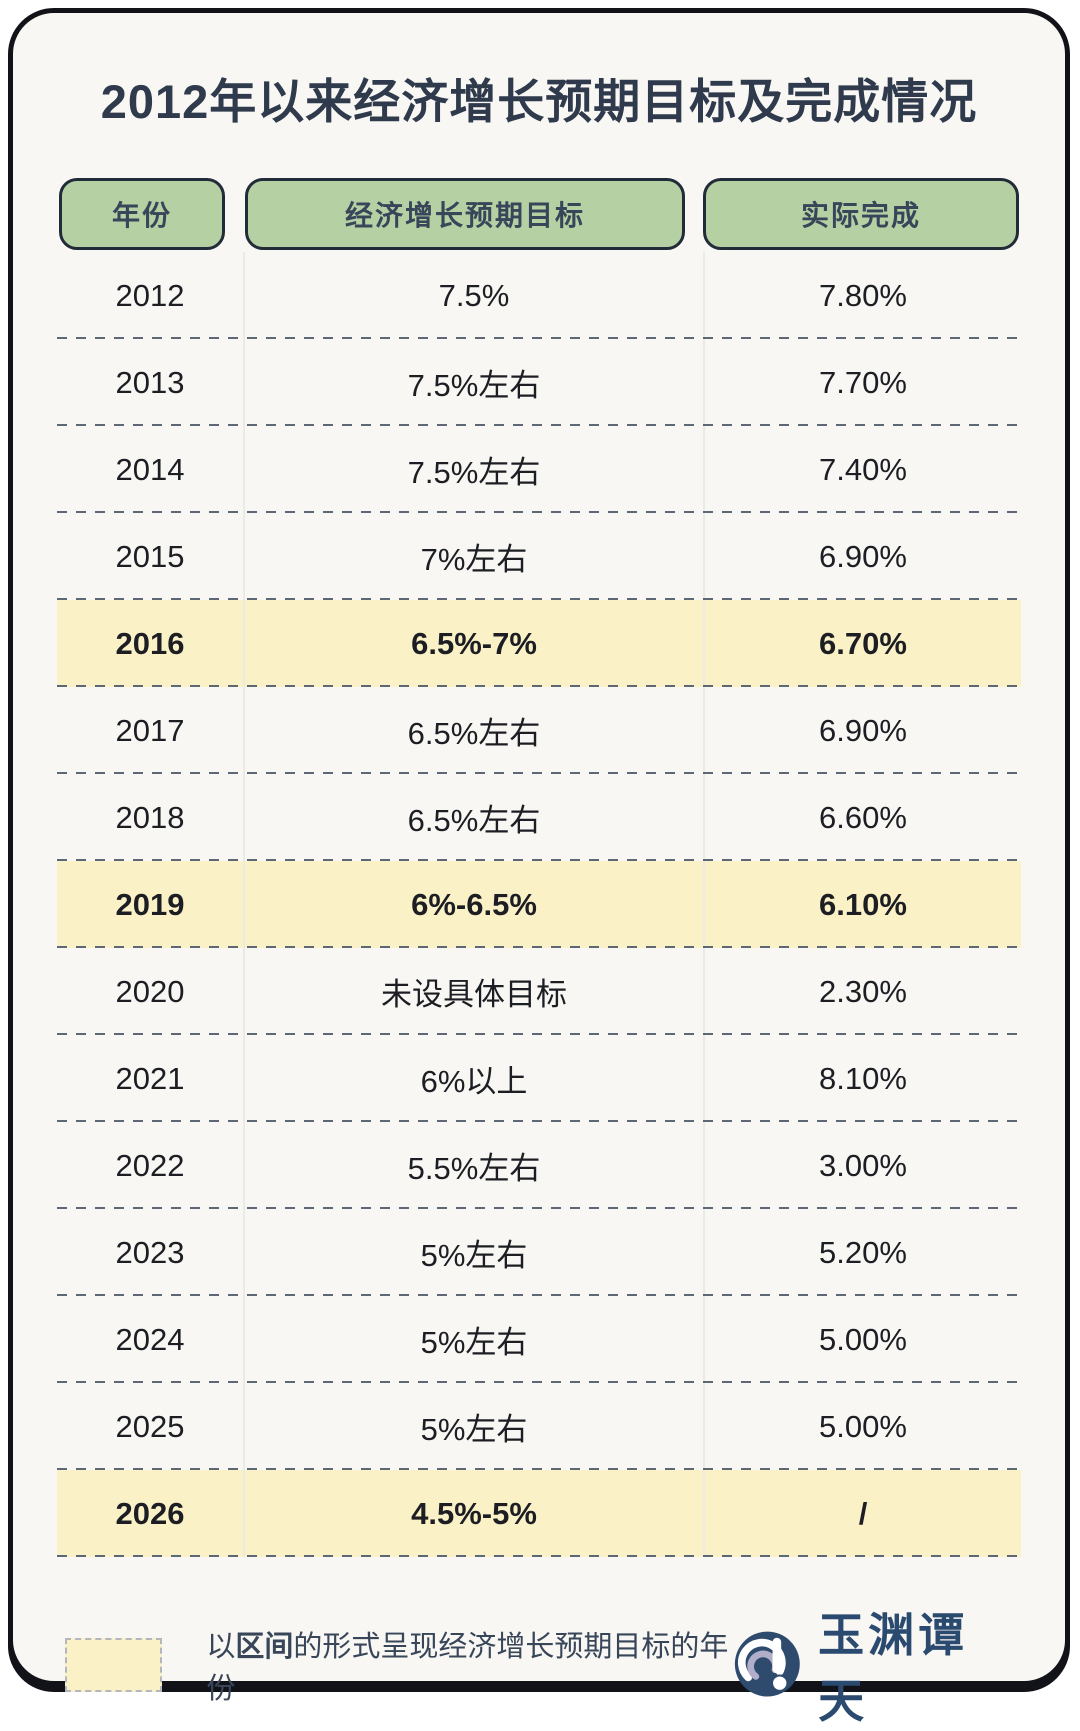 Image resolution: width=1080 pixels, height=1731 pixels. I want to click on table-row: 2020 未设具体目标 2.30%, so click(539, 991).